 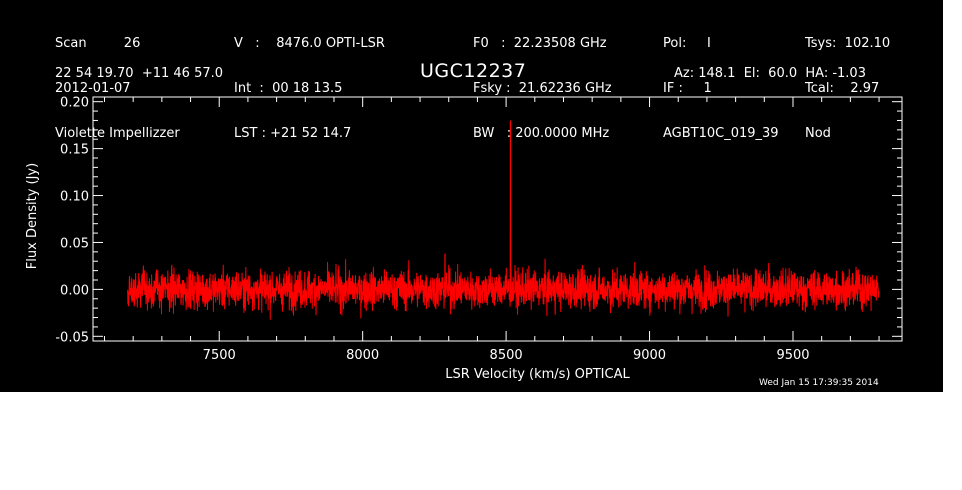 I want to click on x-tick-label-8000: 8000, so click(x=362, y=355).